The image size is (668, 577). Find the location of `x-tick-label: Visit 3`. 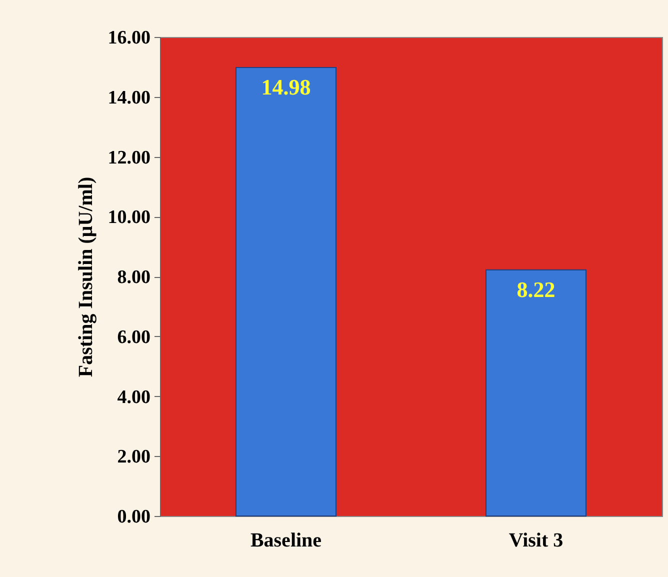

x-tick-label: Visit 3 is located at coordinates (536, 541).